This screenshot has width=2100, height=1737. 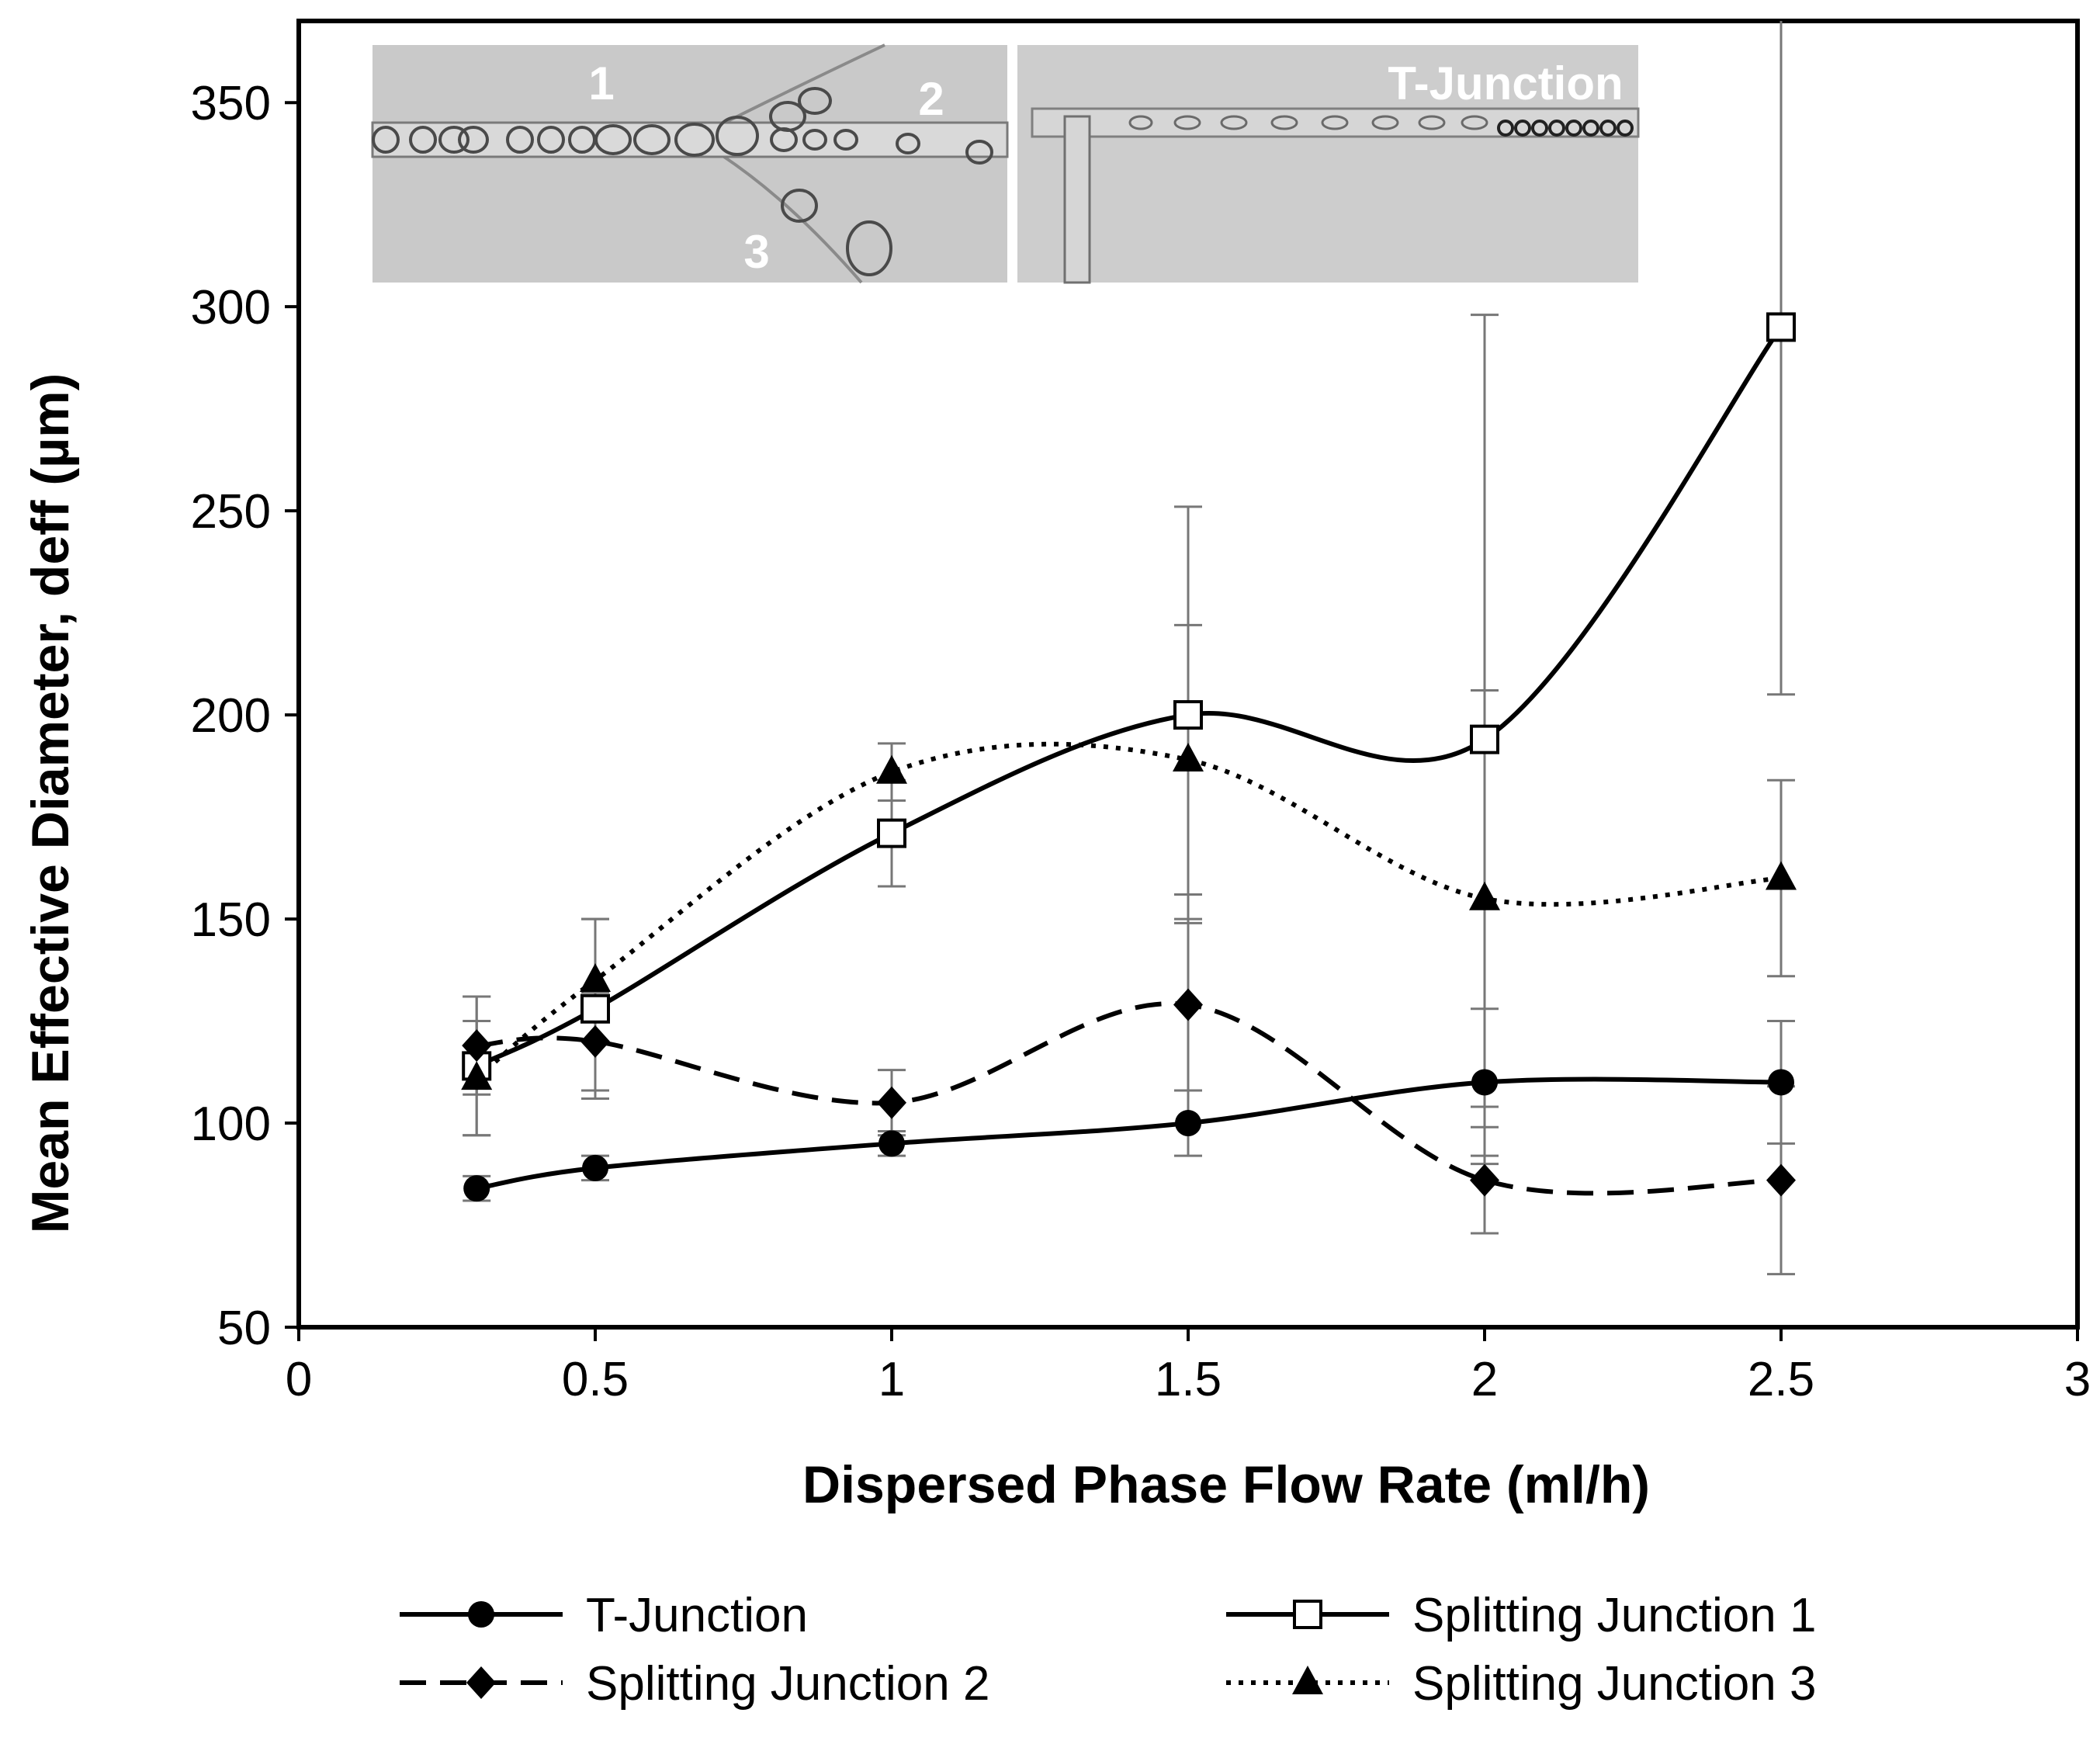 I want to click on inset-images: 1 2 3 T-Junction, so click(x=1005, y=163).